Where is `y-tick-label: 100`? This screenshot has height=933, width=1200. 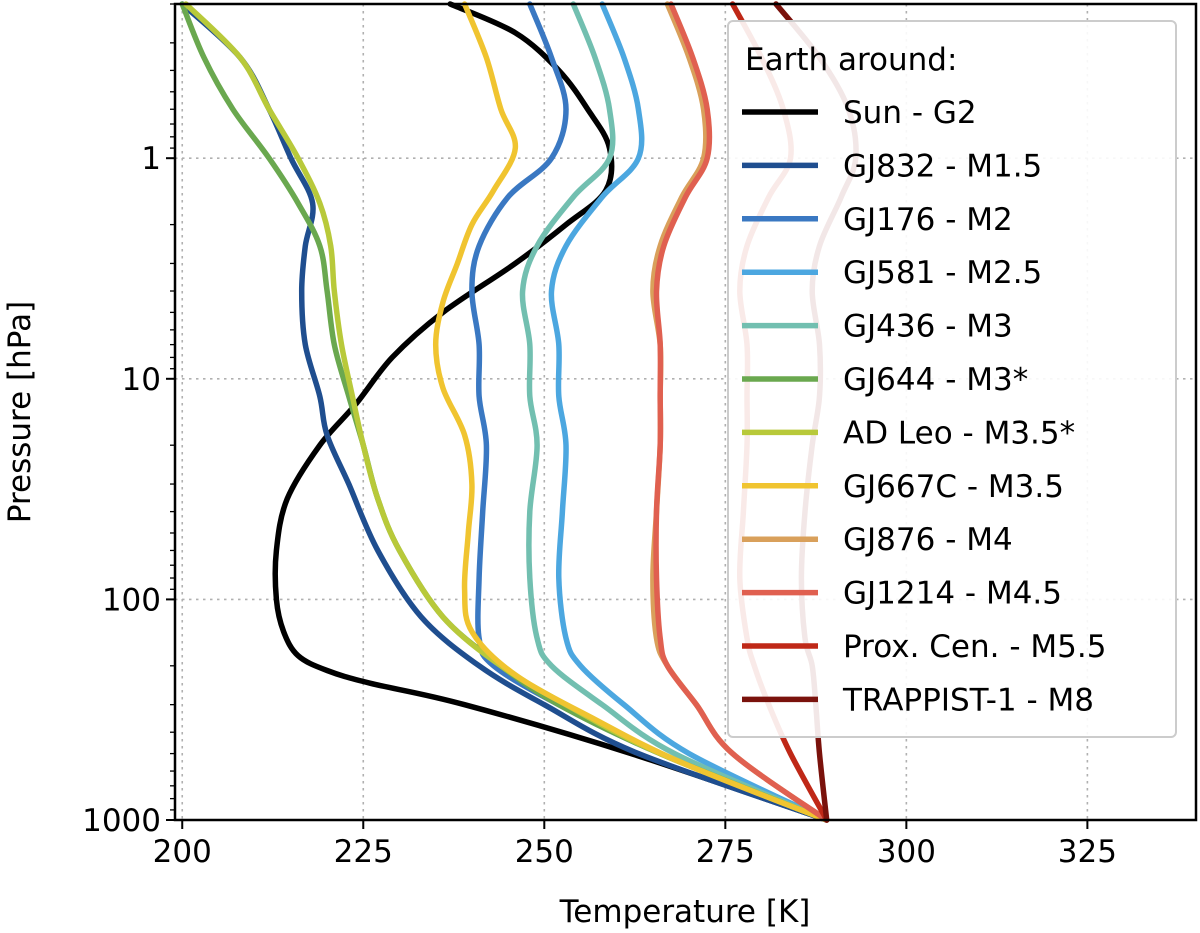
y-tick-label: 100 is located at coordinates (131, 600).